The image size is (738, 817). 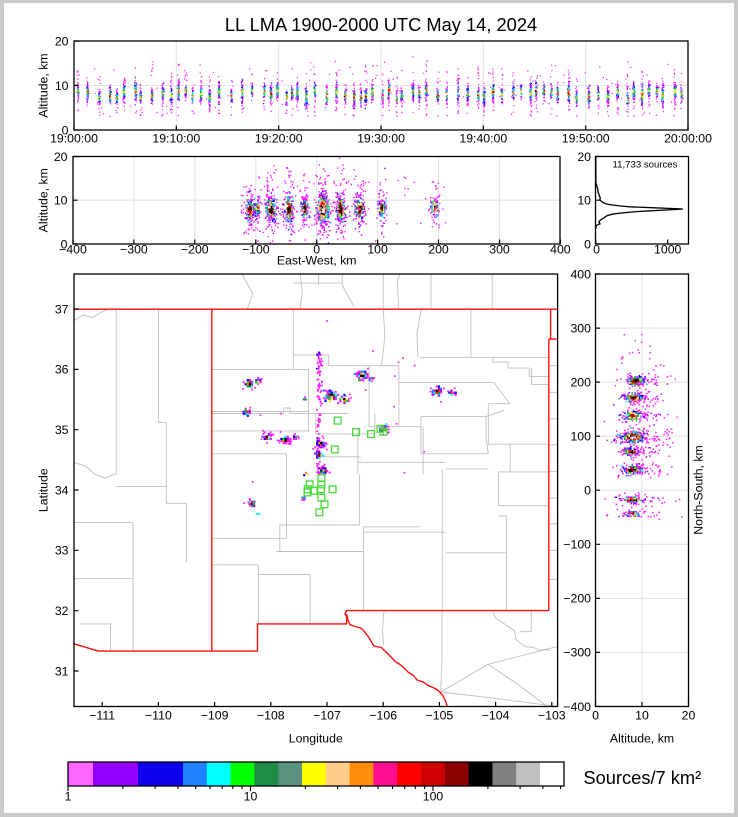 What do you see at coordinates (552, 716) in the screenshot?
I see `svg-text: −103` at bounding box center [552, 716].